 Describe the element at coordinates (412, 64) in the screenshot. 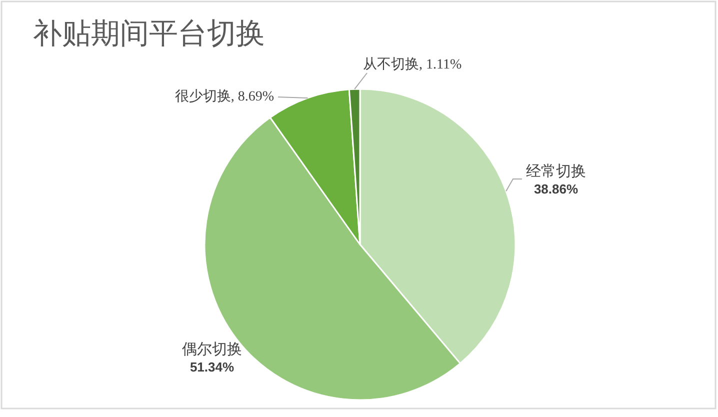

I see `slice-label: 从不切换, 1.11%` at that location.